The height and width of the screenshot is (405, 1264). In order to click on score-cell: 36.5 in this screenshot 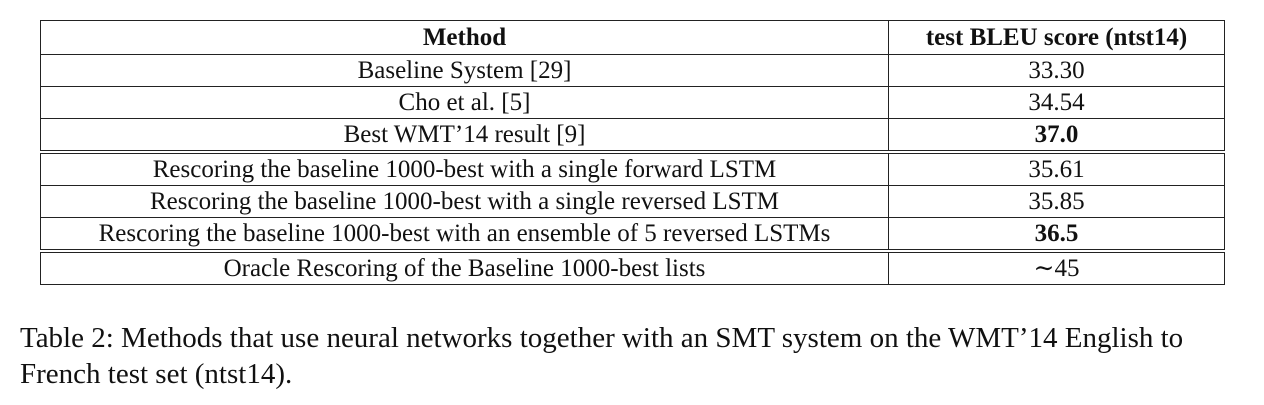, I will do `click(1056, 234)`.